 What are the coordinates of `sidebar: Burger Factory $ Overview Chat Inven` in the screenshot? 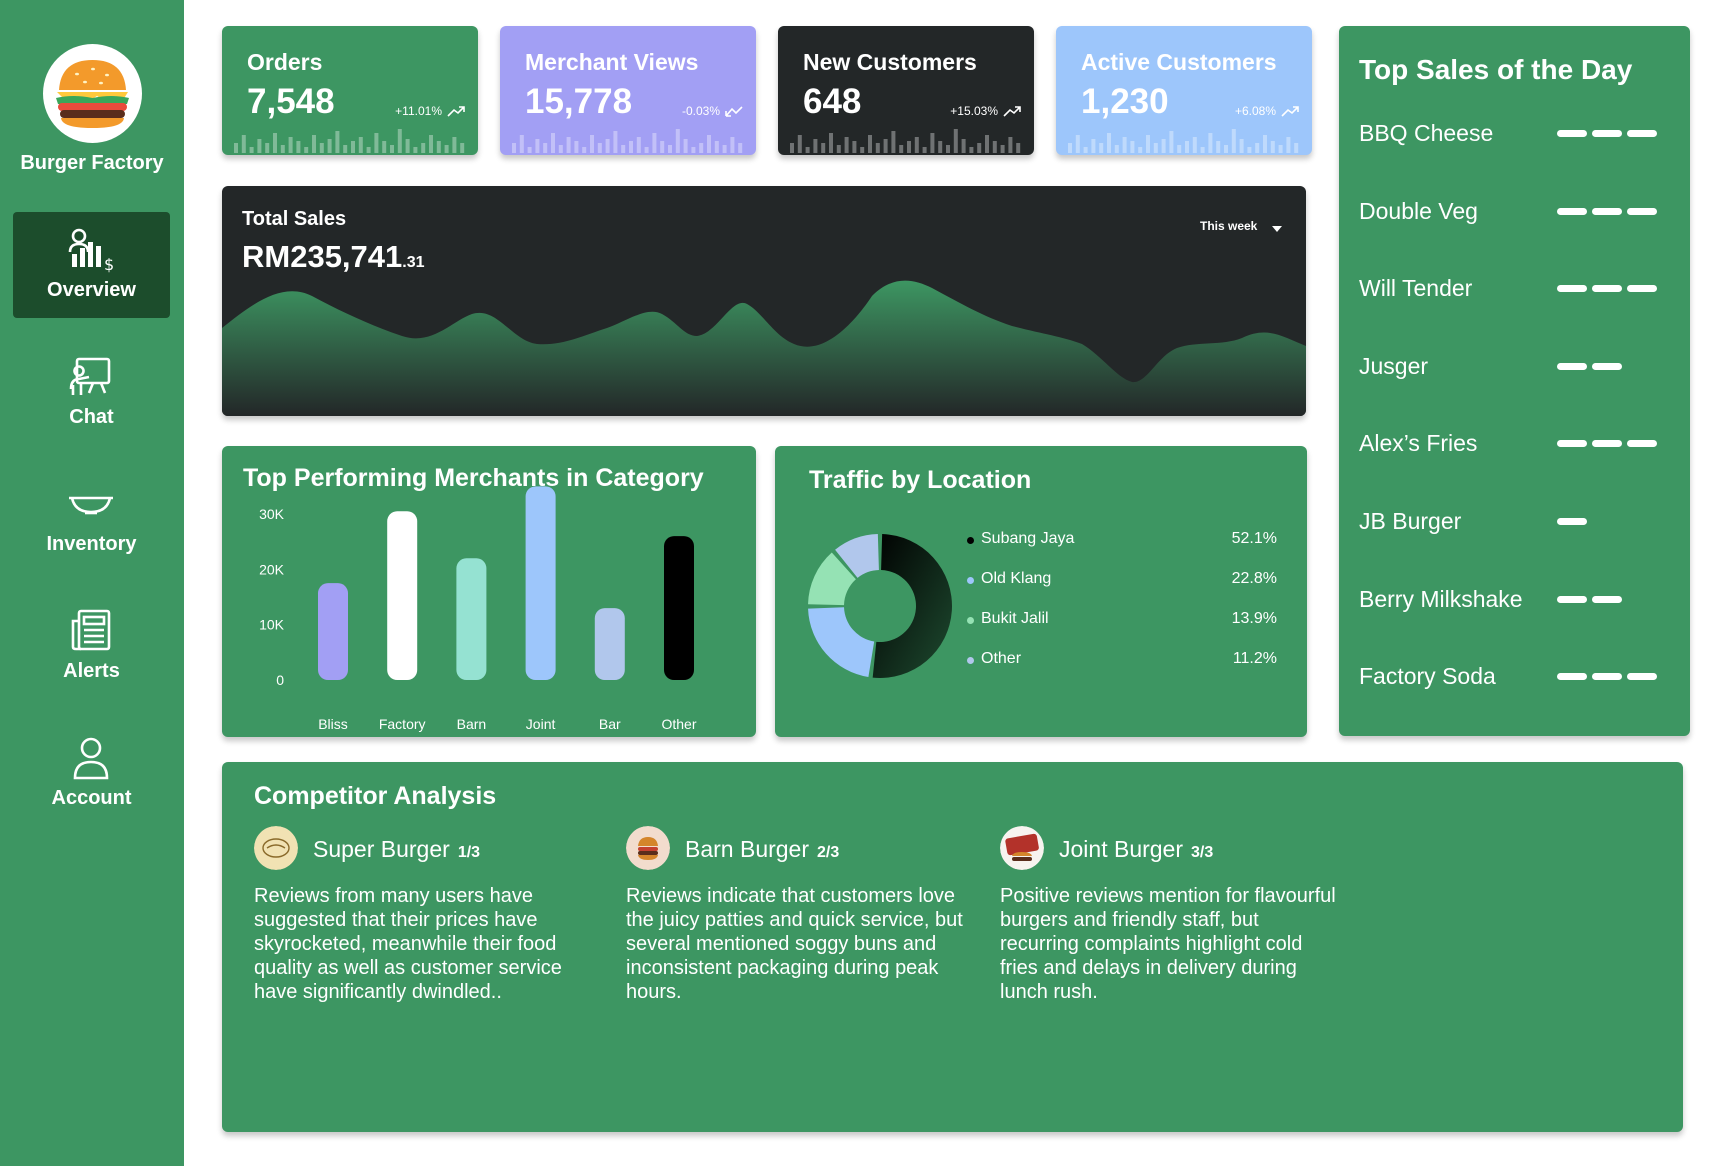 It's located at (92, 583).